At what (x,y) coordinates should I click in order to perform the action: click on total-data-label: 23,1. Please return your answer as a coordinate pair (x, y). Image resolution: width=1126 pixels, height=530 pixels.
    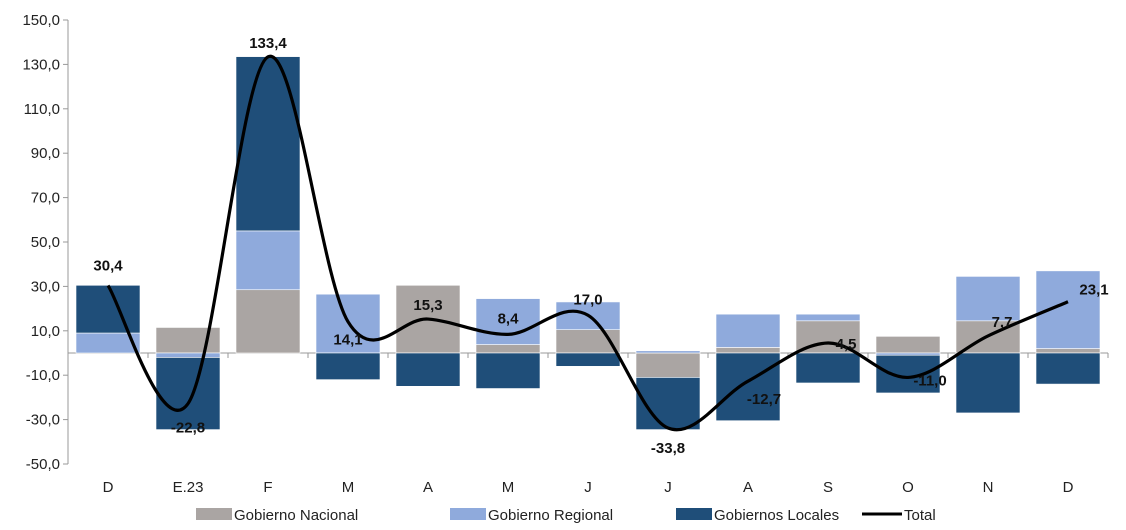
    Looking at the image, I should click on (1093, 290).